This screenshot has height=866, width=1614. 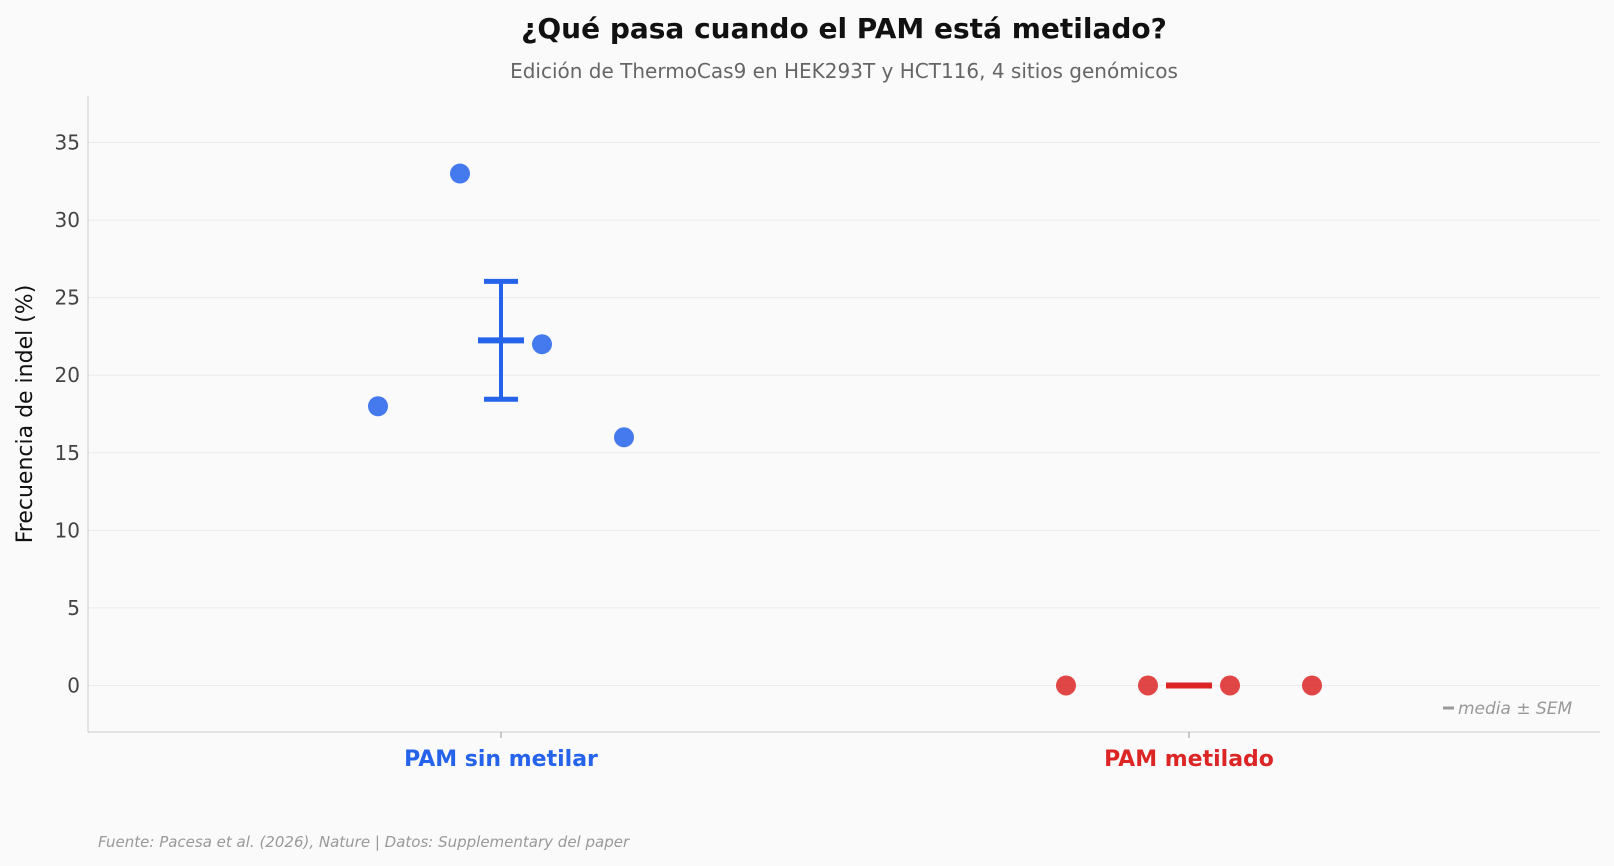 What do you see at coordinates (501, 759) in the screenshot?
I see `x-tick-label: PAM sin metilar` at bounding box center [501, 759].